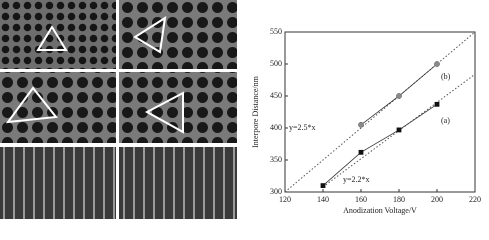 The width and height of the screenshot is (489, 240). I want to click on y-tick-label: 350, so click(276, 159).